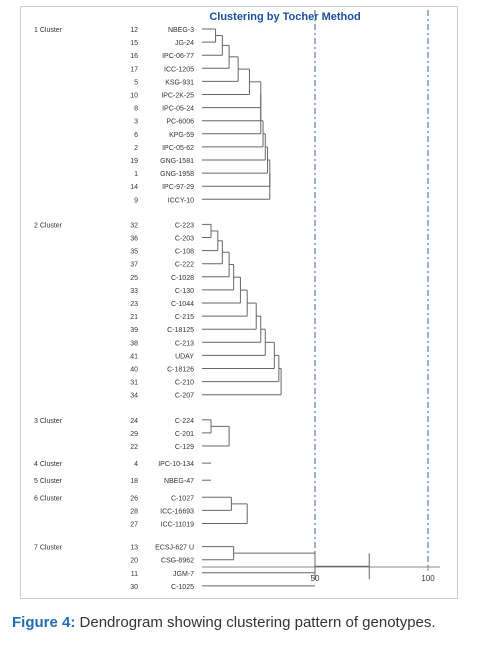 This screenshot has width=491, height=656. I want to click on leaf-number: 25, so click(134, 278).